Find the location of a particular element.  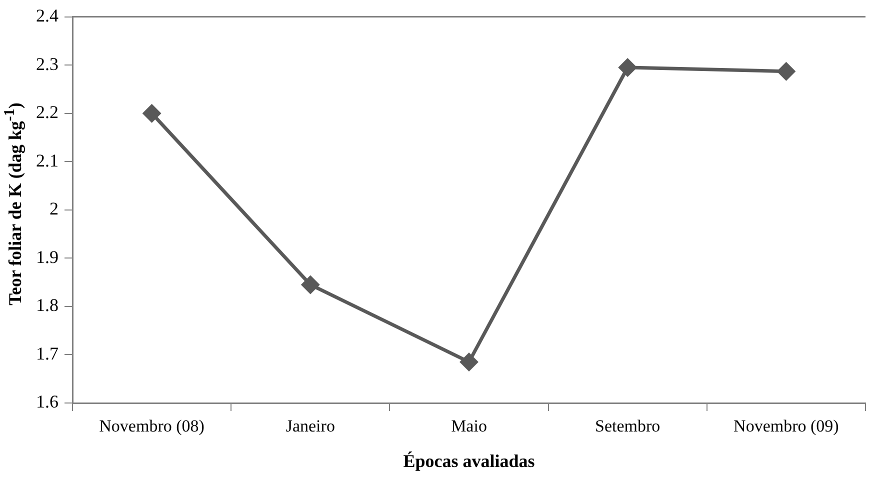

y-tick-label: 1.8 is located at coordinates (47, 305).